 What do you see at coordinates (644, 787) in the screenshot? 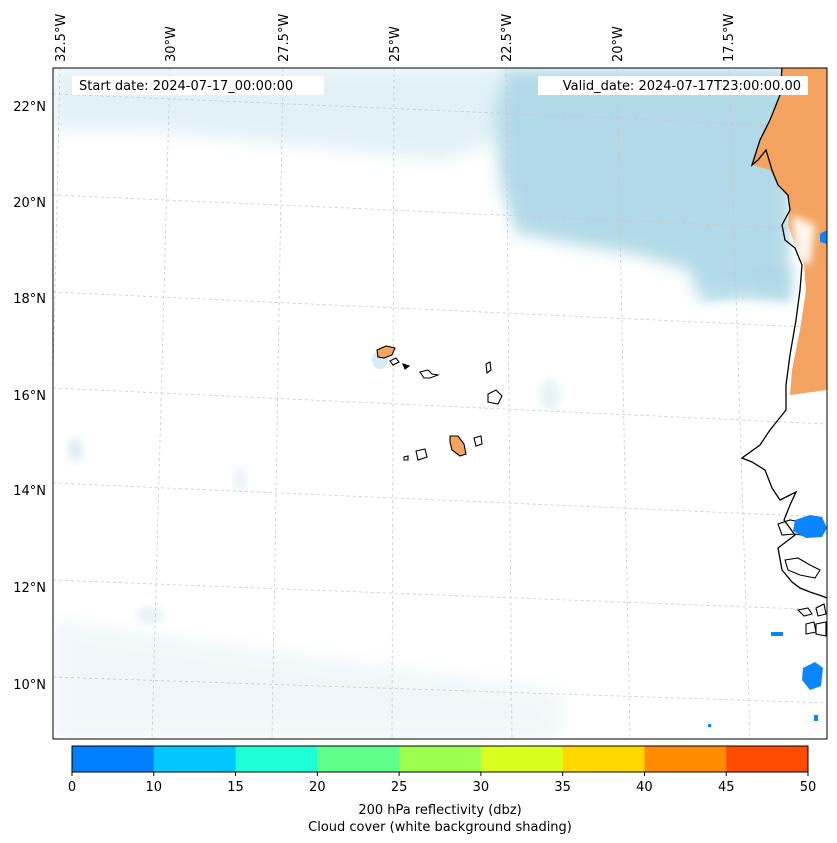
I see `colorbar-tick-label: 40` at bounding box center [644, 787].